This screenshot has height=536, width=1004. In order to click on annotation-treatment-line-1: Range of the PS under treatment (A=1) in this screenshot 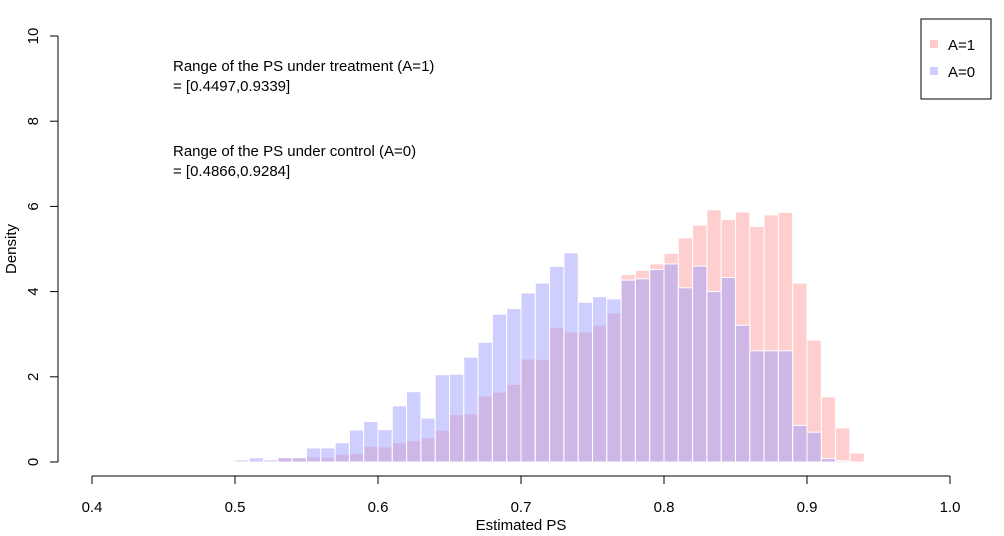, I will do `click(303, 66)`.